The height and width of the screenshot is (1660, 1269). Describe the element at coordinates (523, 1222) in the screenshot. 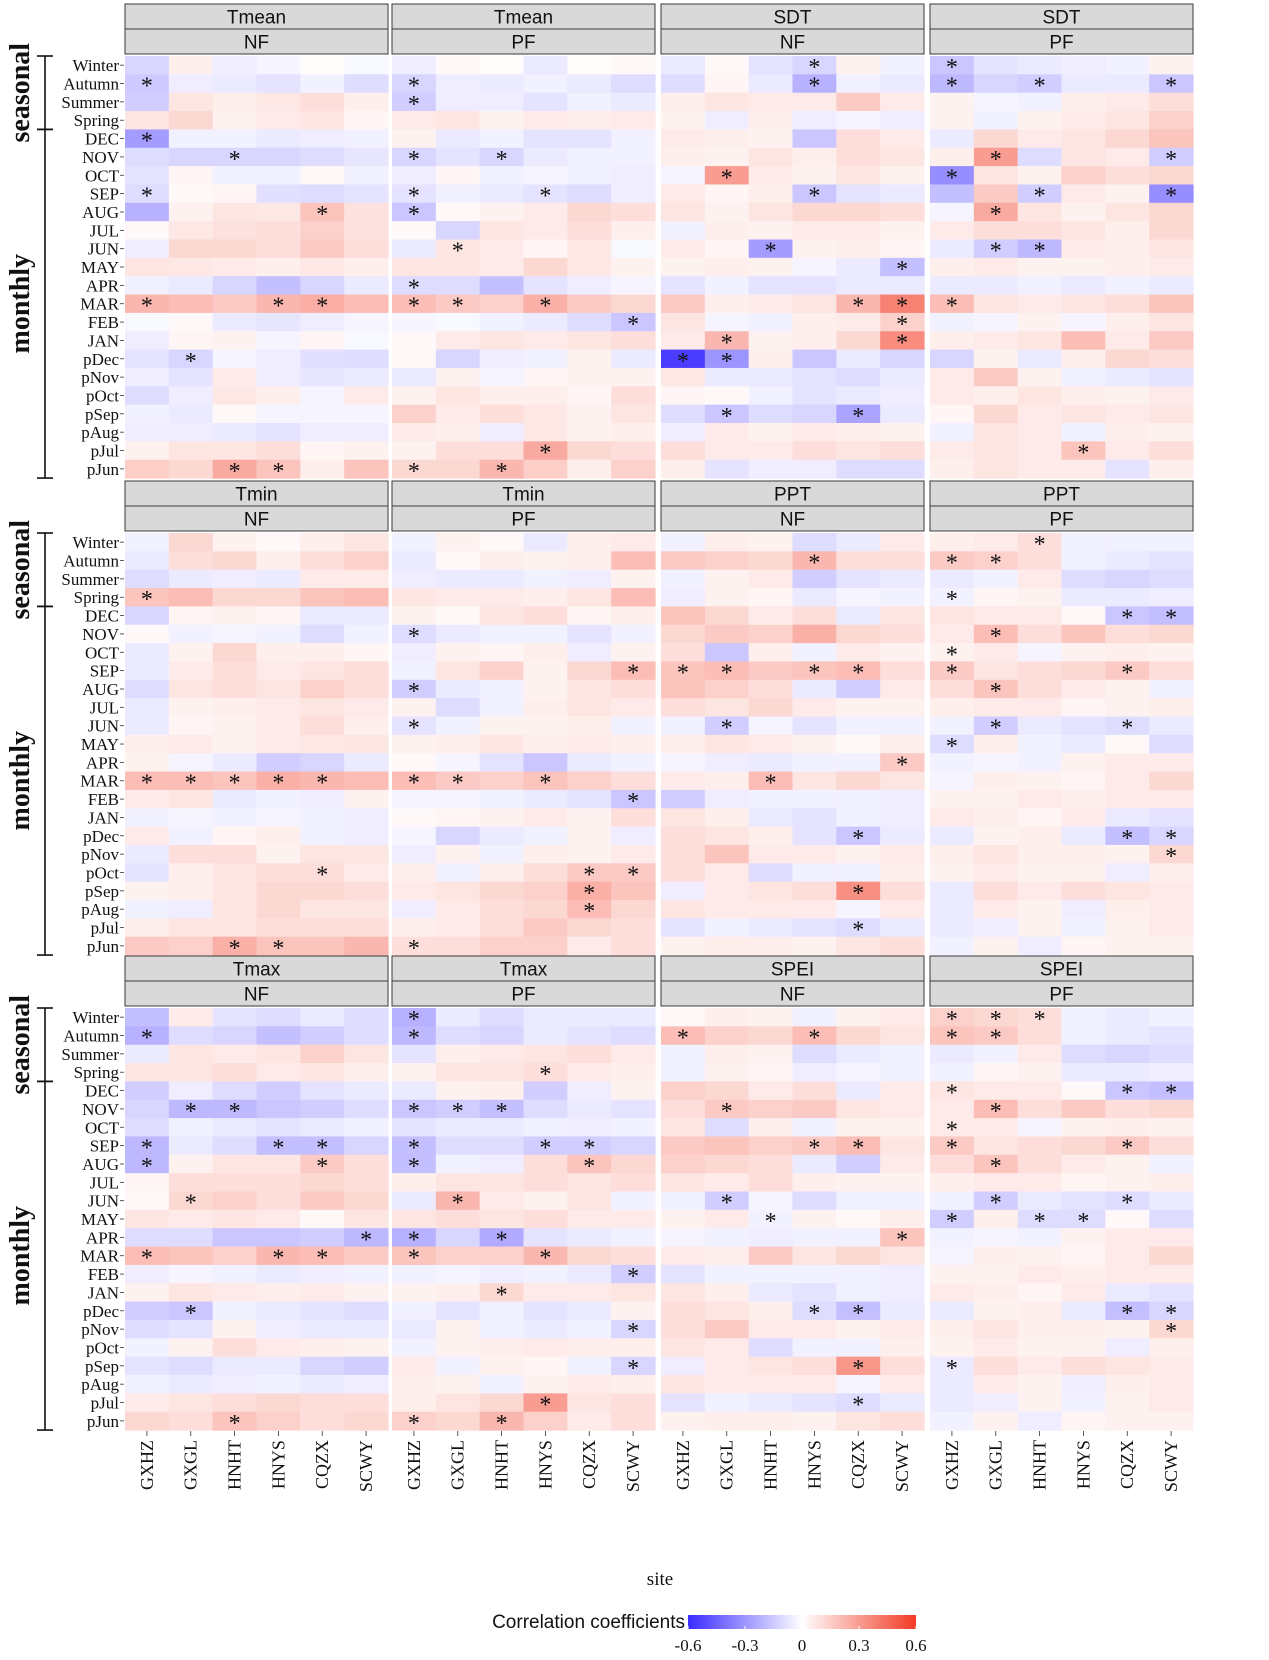

I see `significance-stars: **** * ** * ** *** ** ******* *` at that location.